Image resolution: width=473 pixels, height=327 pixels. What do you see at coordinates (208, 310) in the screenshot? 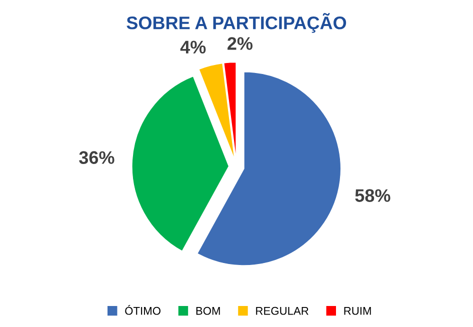
I see `legend-label: BOM` at bounding box center [208, 310].